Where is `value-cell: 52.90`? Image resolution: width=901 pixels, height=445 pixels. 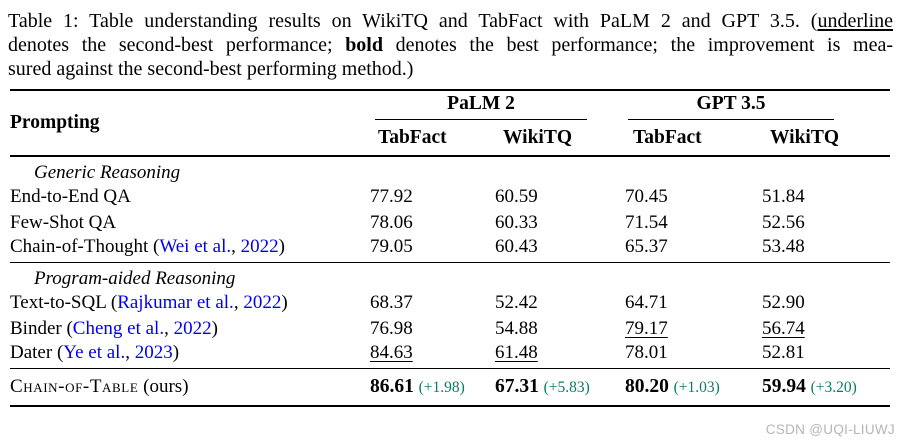
value-cell: 52.90 is located at coordinates (783, 302).